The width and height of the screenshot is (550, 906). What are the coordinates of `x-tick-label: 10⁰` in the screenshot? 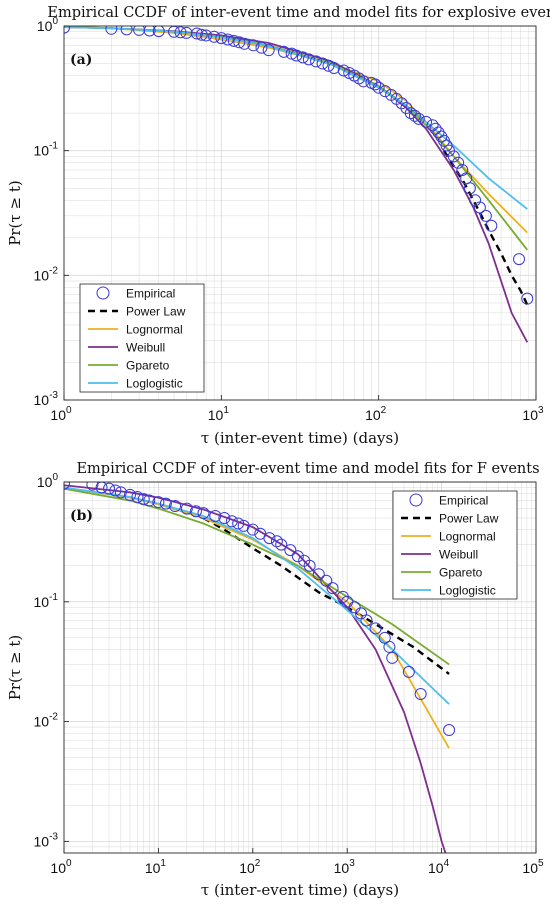 It's located at (61, 414).